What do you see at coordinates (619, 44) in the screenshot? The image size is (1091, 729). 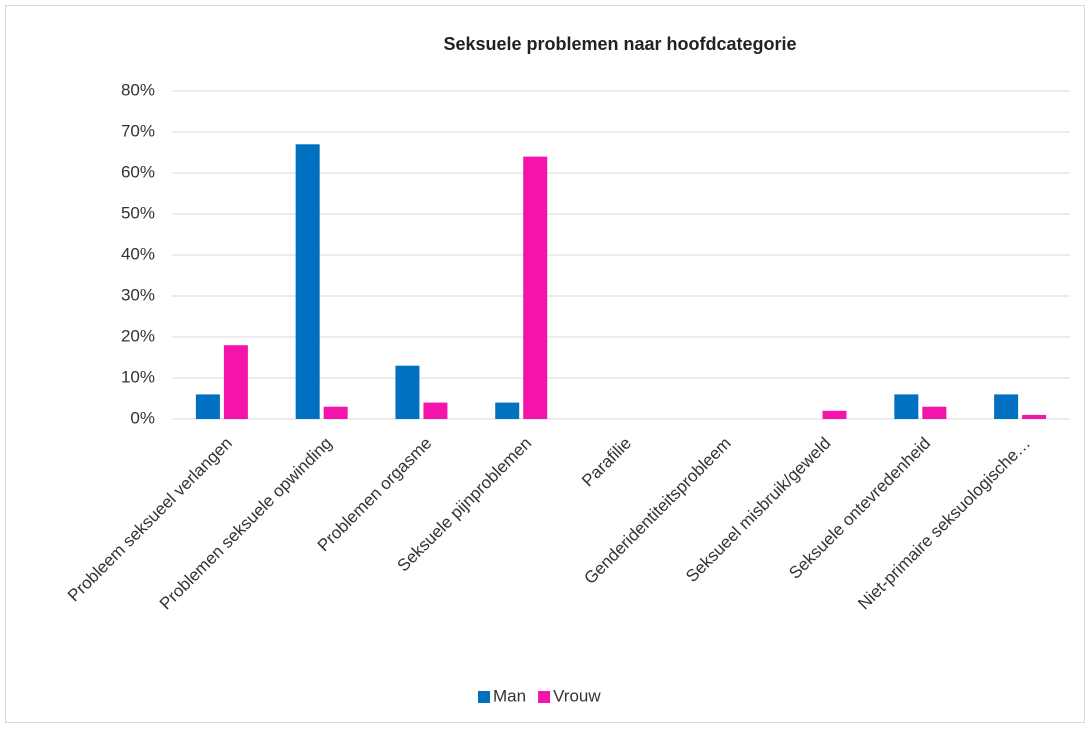 I see `chart-title: Seksuele problemen naar hoofdcategorie` at bounding box center [619, 44].